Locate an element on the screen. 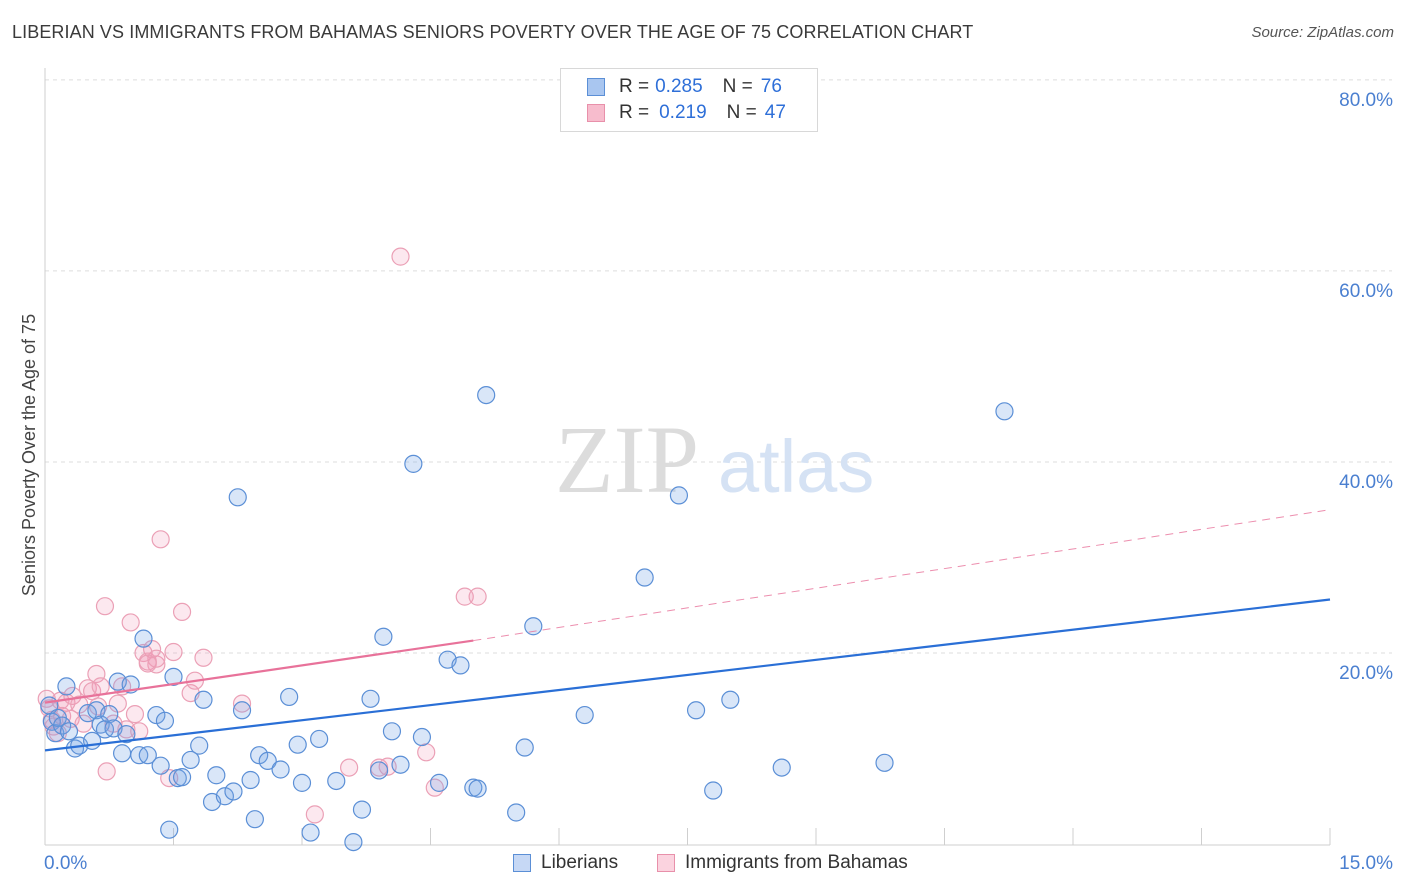 This screenshot has width=1406, height=892. legend-row-liberians: R = 0.285 N = 76 is located at coordinates (684, 87).